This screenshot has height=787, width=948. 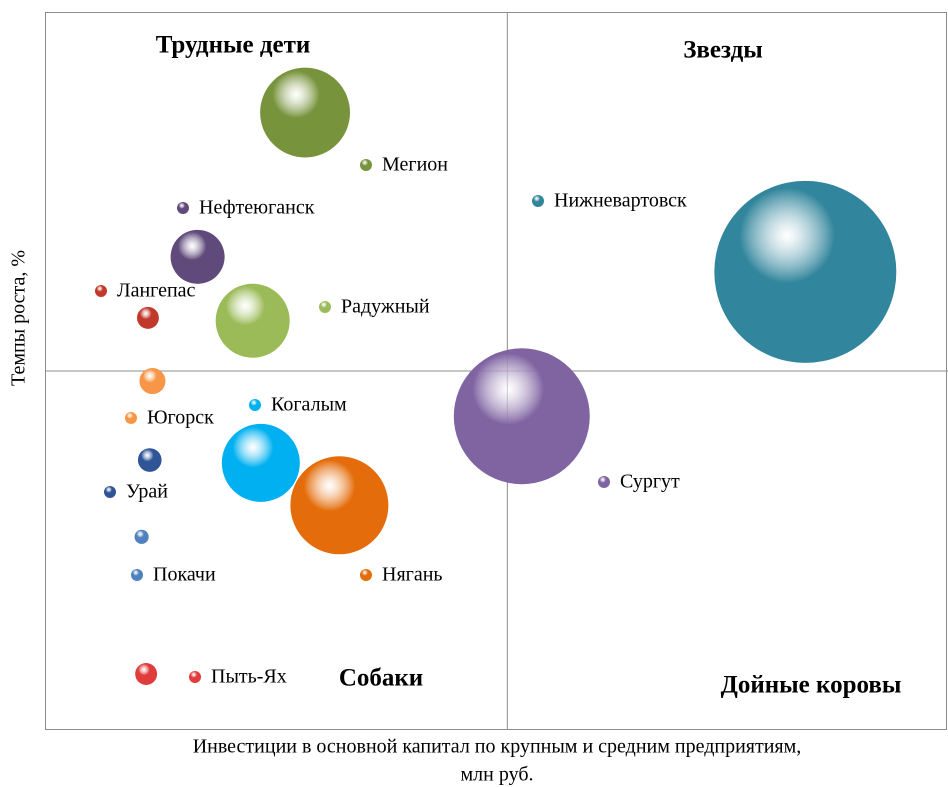 What do you see at coordinates (381, 678) in the screenshot?
I see `quadrant-label: Собаки` at bounding box center [381, 678].